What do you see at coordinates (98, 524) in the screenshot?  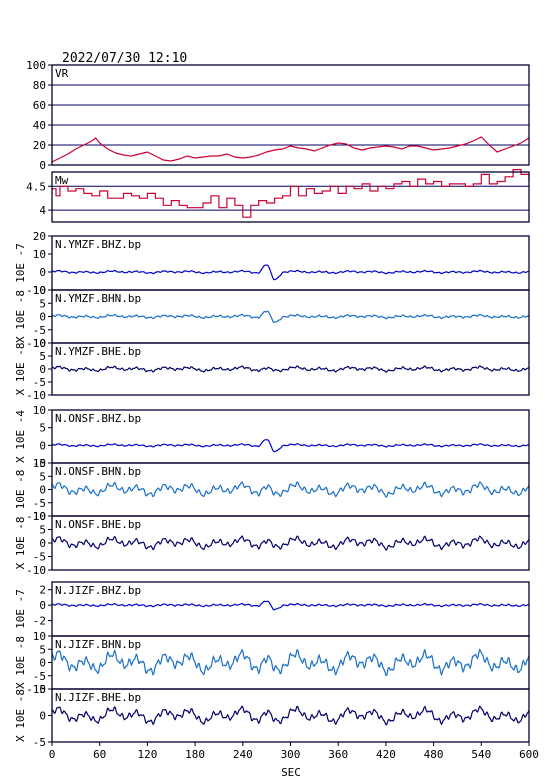 I see `panel-label: N.ONSF.BHE.bp` at bounding box center [98, 524].